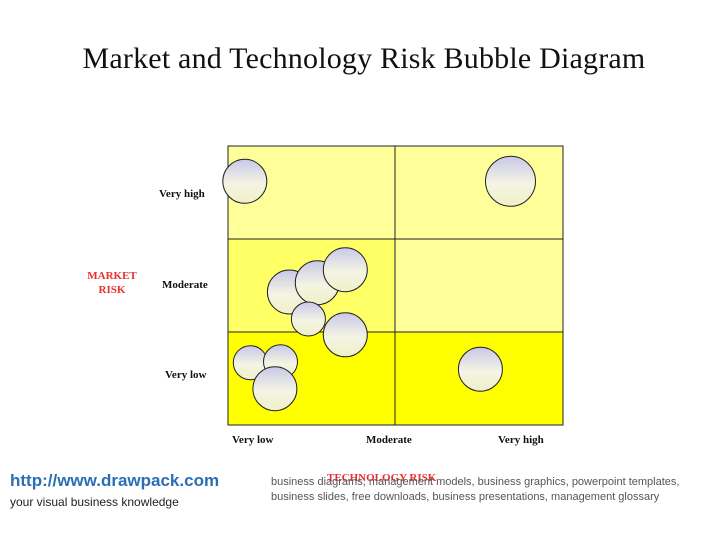 Image resolution: width=728 pixels, height=546 pixels. I want to click on x-level-very-low: Very low, so click(253, 440).